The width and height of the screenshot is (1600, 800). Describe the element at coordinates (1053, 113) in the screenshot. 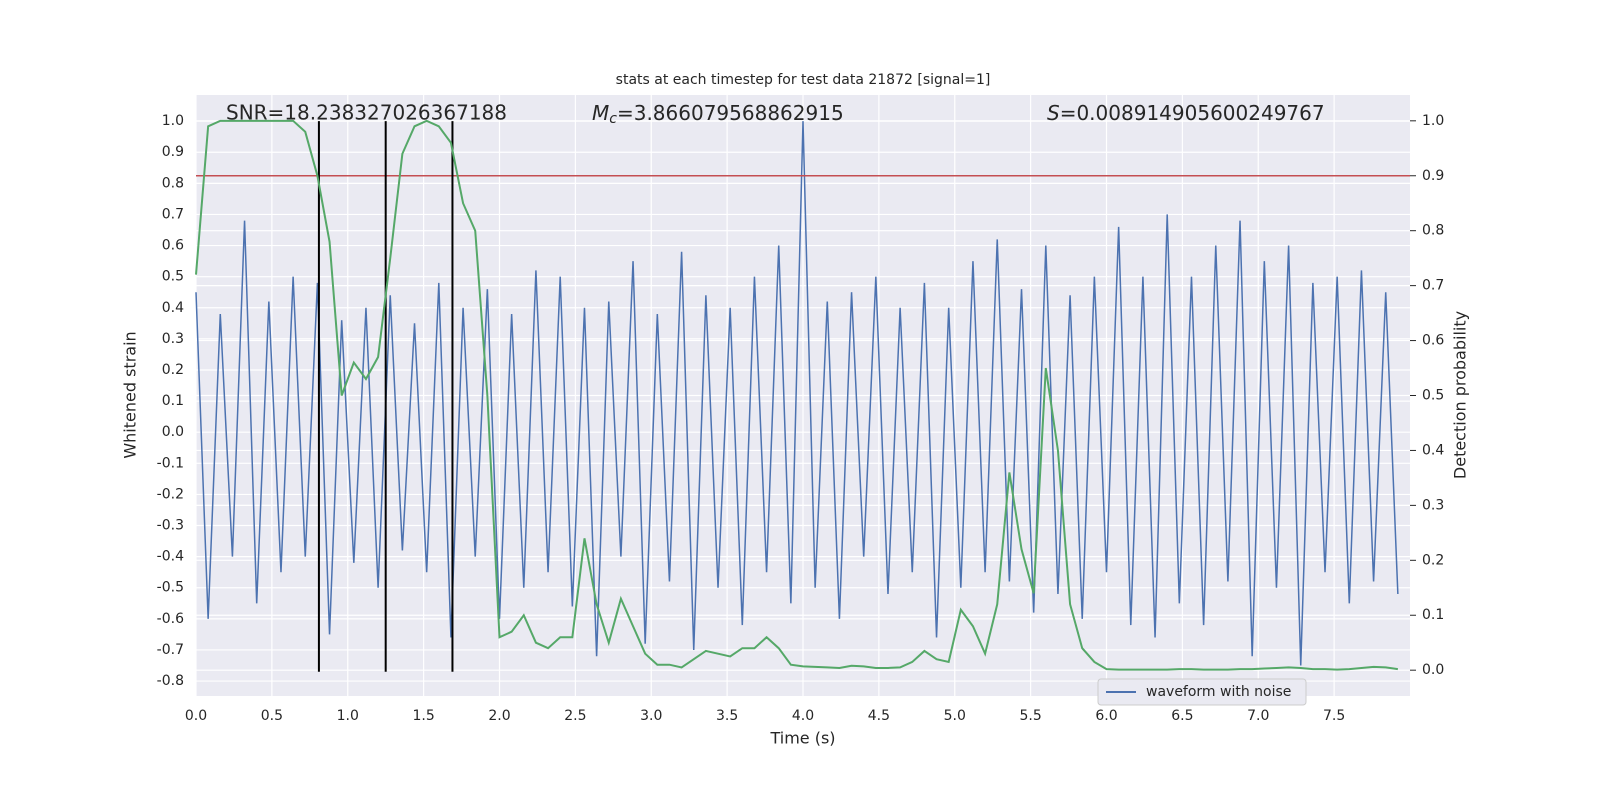

I see `s-symbol: S` at that location.